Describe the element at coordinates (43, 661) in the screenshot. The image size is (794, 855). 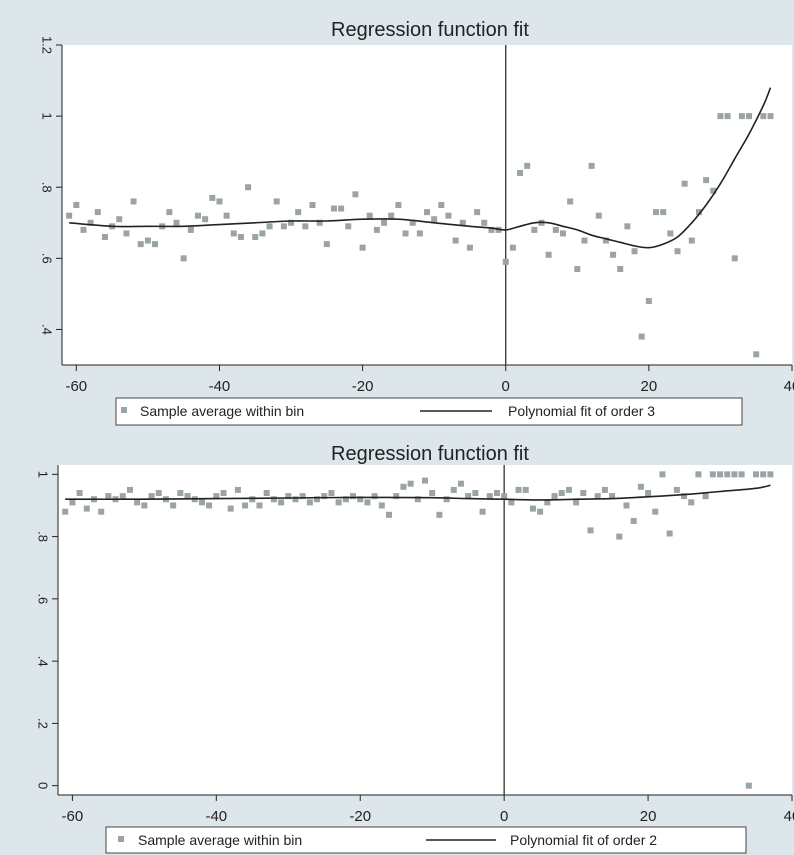
I see `y-tick-label: .4` at that location.